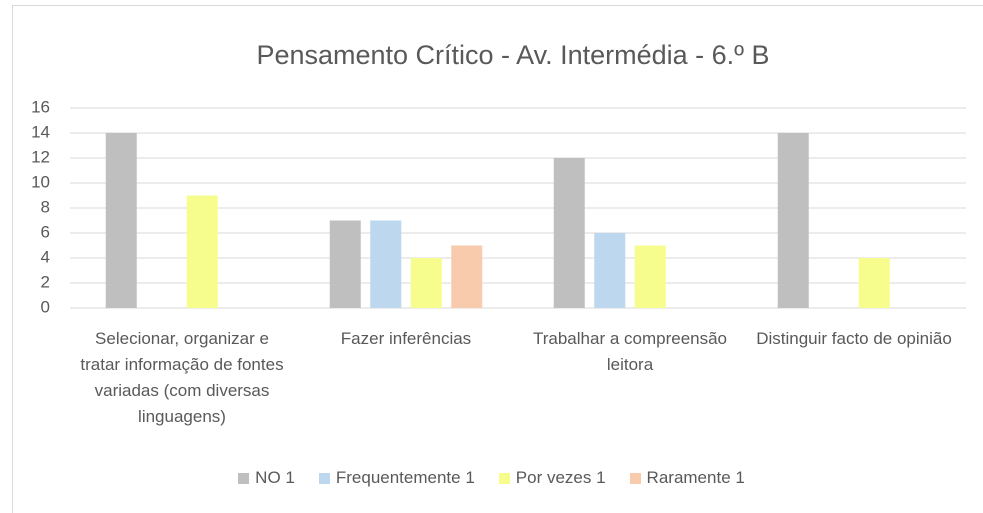 The width and height of the screenshot is (983, 513). I want to click on legend-label: Raramente 1, so click(695, 477).